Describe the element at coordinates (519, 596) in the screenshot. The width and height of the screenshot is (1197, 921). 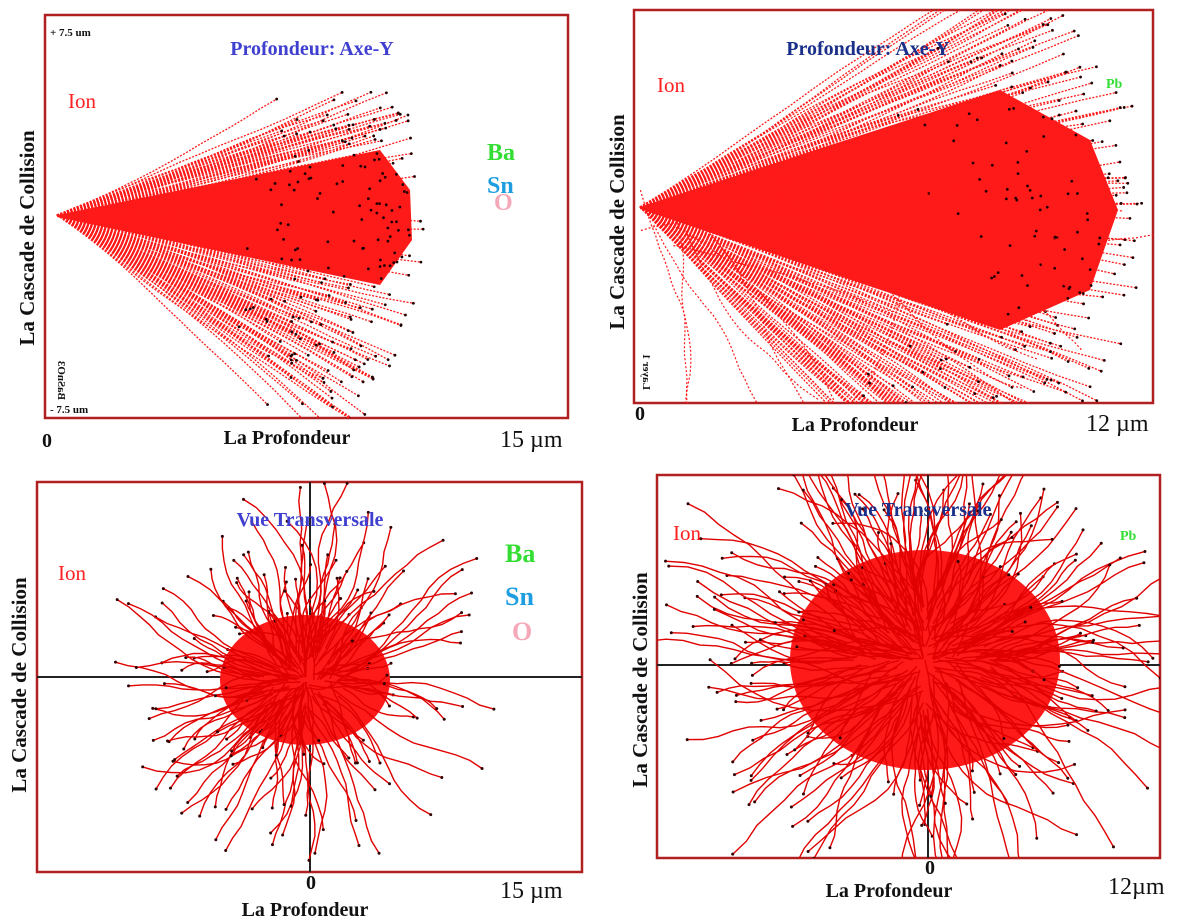
I see `legend-item: Sn` at that location.